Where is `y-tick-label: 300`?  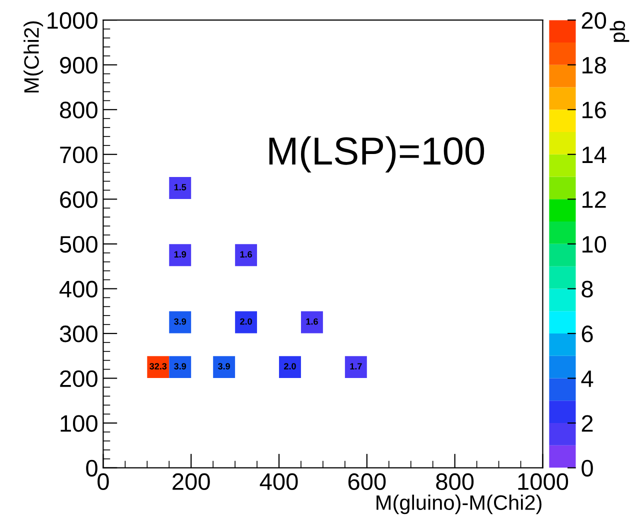
y-tick-label: 300 is located at coordinates (79, 334).